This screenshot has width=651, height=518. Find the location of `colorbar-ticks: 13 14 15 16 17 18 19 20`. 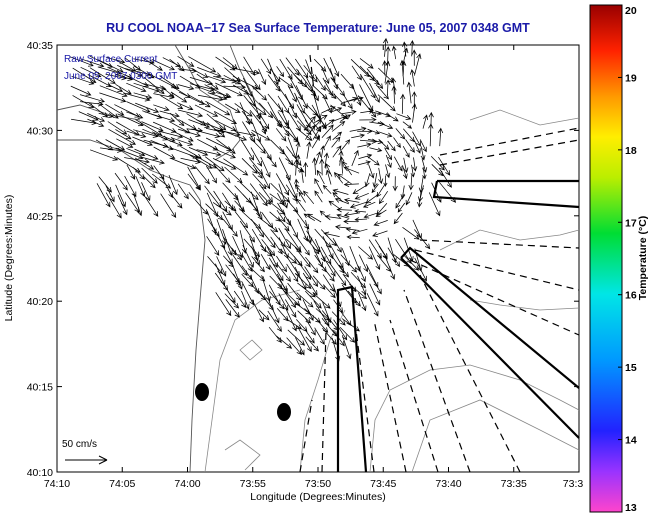

colorbar-ticks: 13 14 15 16 17 18 19 20 is located at coordinates (627, 259).